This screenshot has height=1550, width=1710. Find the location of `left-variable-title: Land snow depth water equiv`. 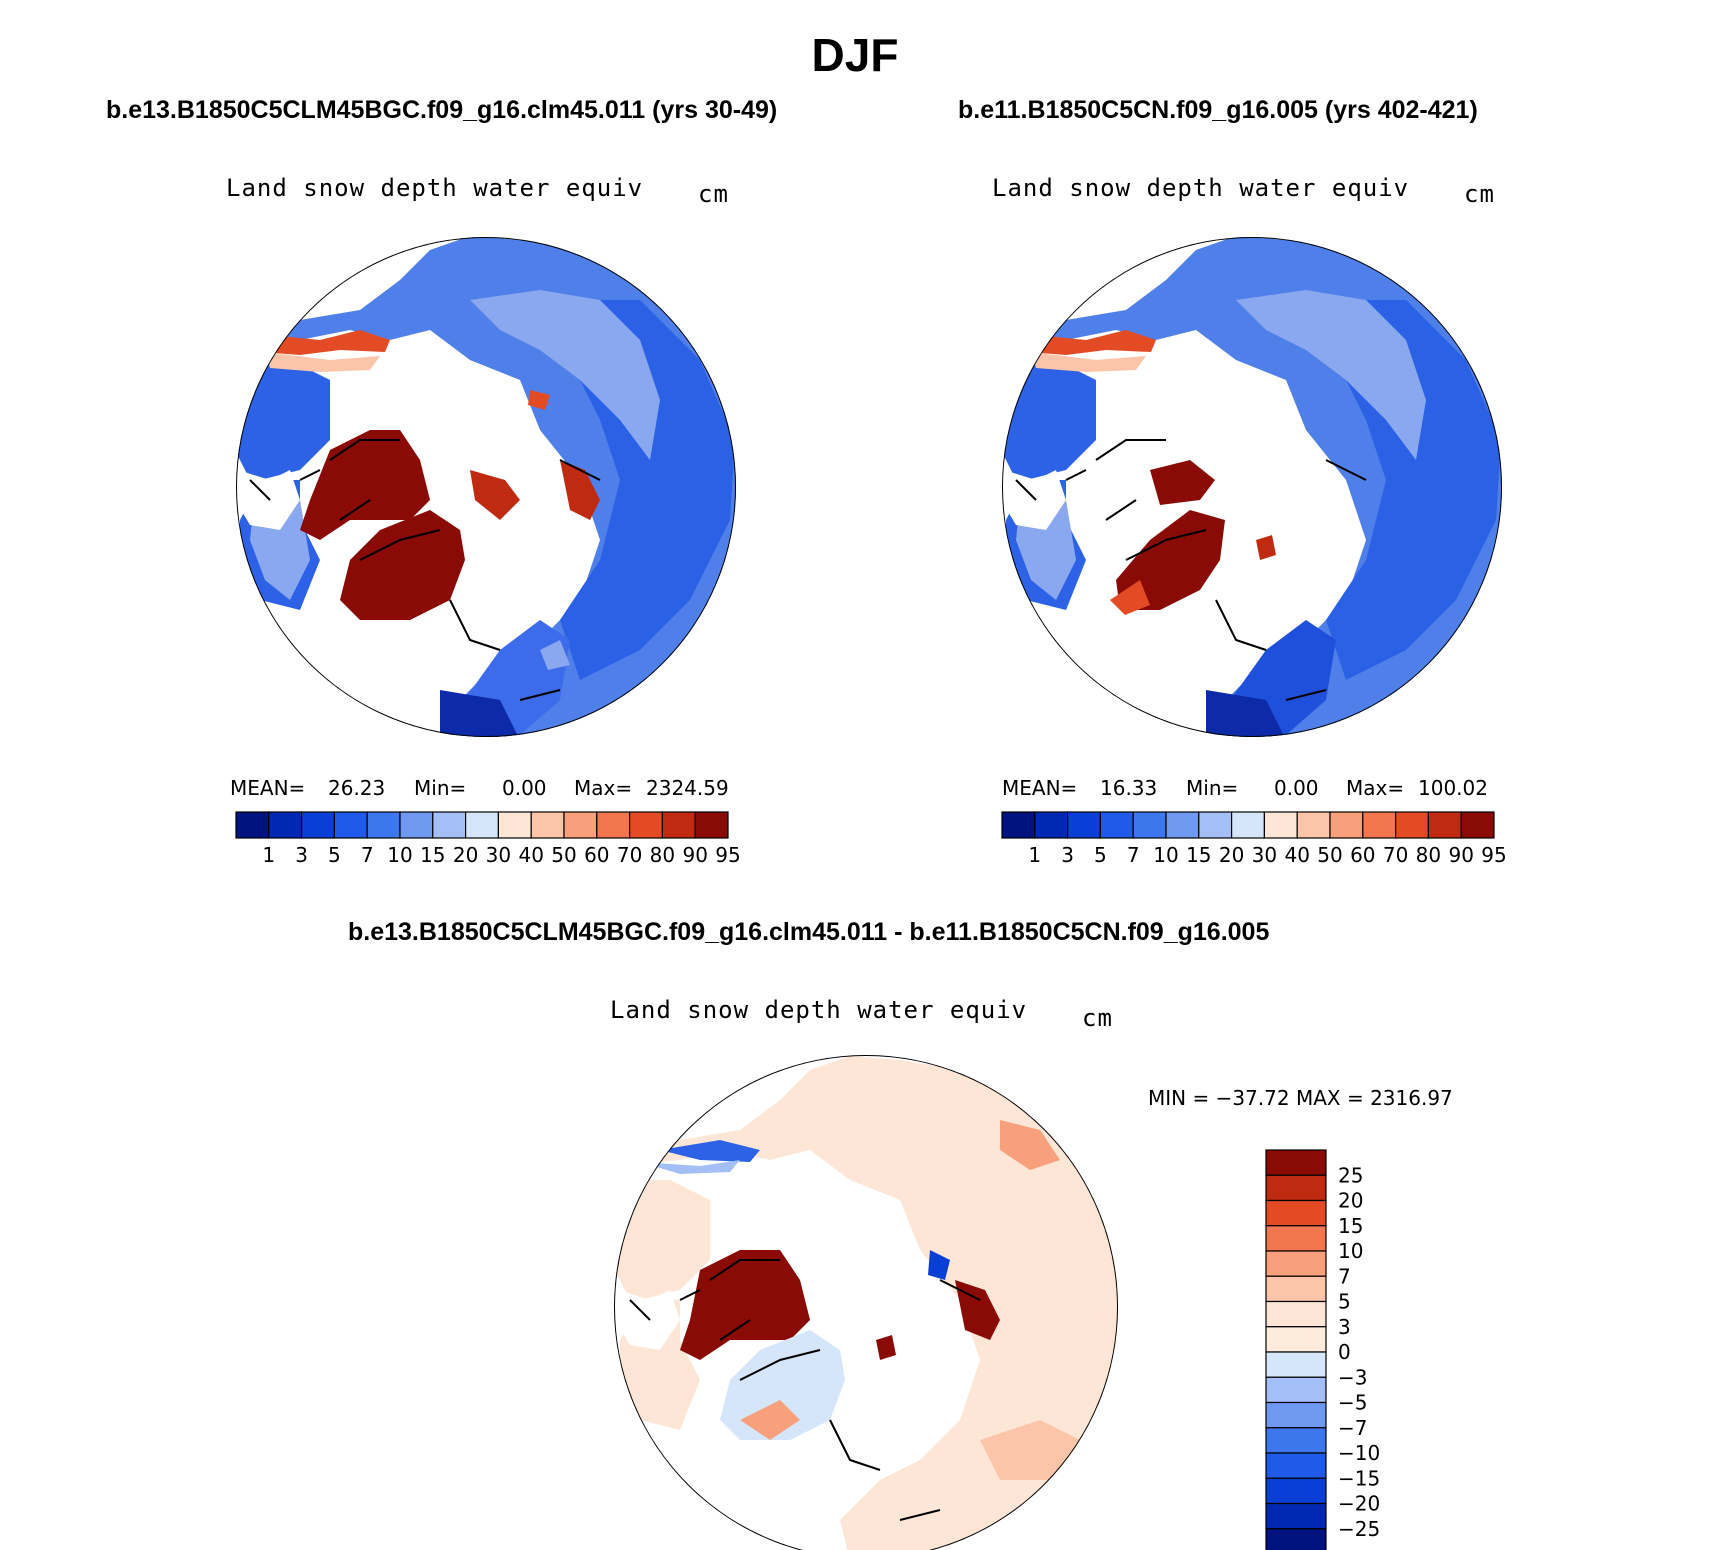

left-variable-title: Land snow depth water equiv is located at coordinates (435, 188).